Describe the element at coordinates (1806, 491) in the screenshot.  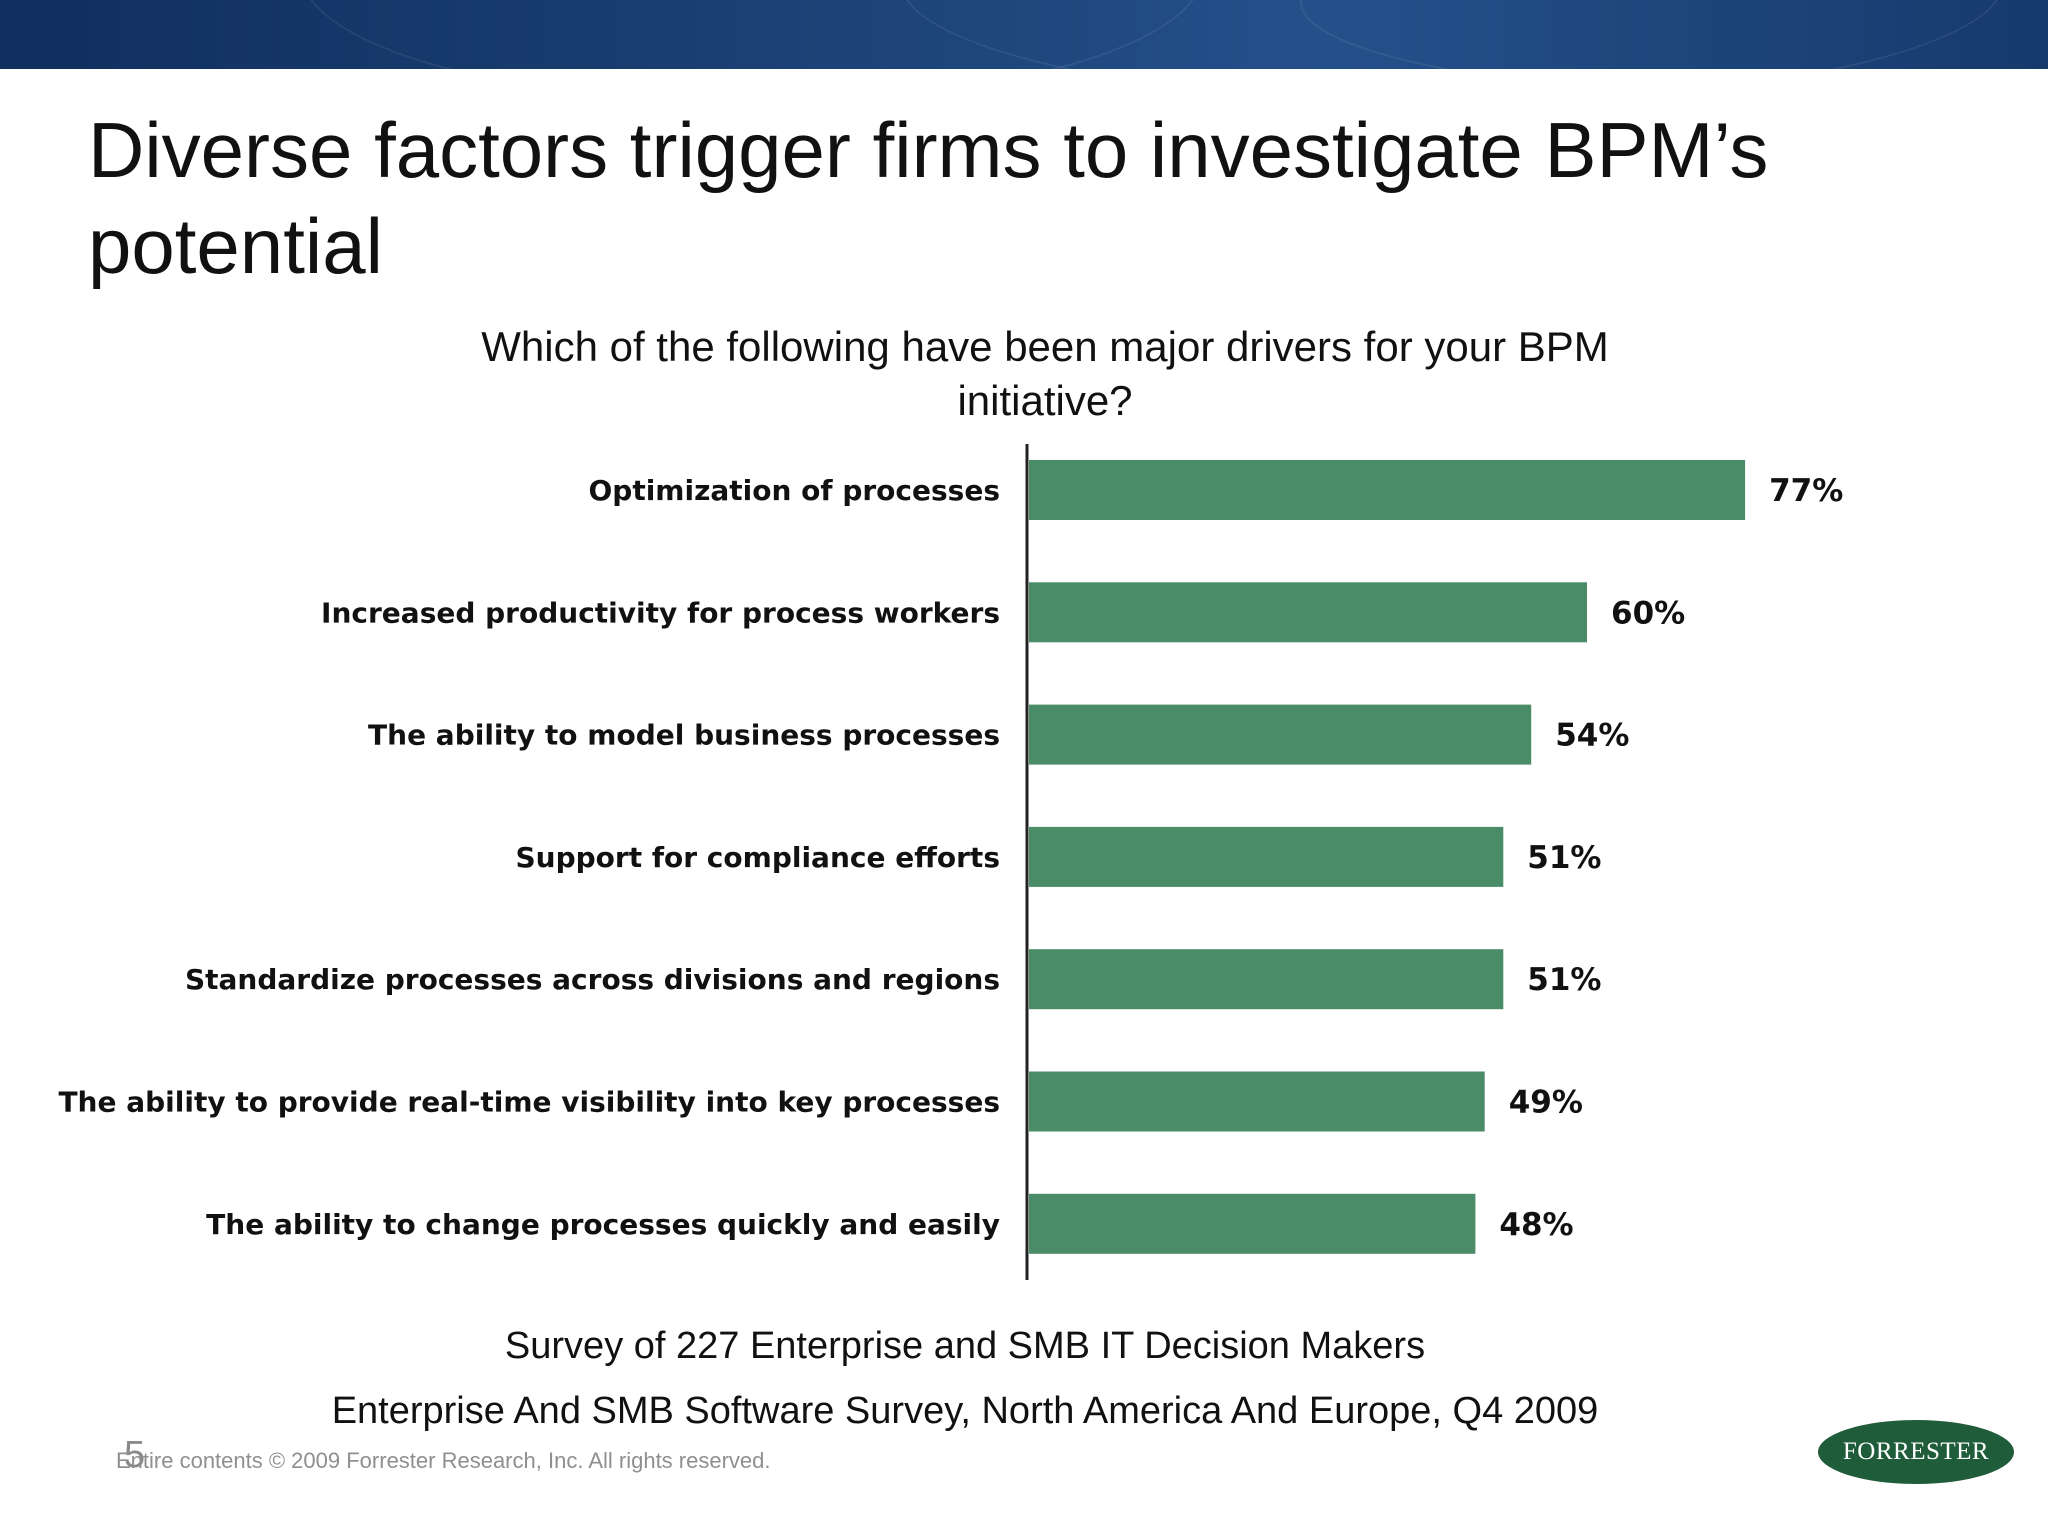
I see `value-label-0: 77%` at that location.